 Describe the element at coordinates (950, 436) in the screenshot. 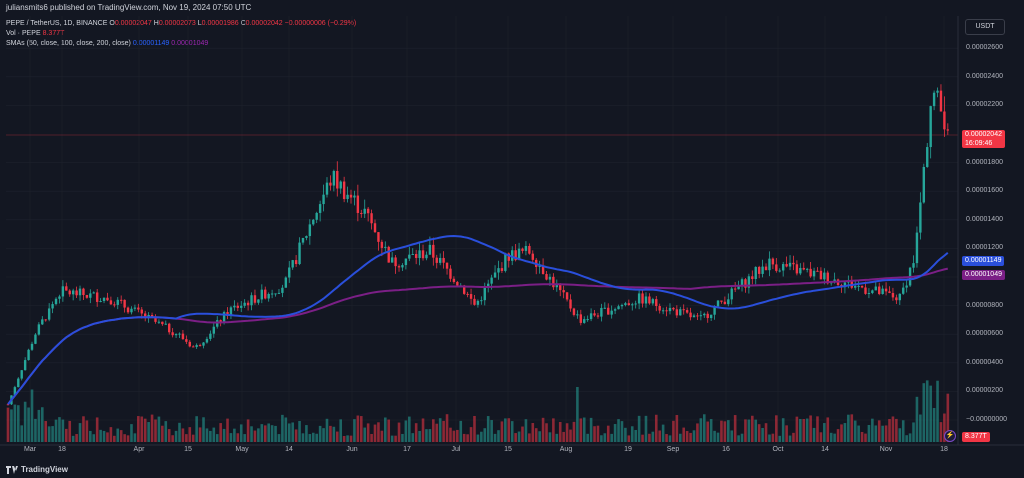

I see `lightning-icon: ⚡` at that location.